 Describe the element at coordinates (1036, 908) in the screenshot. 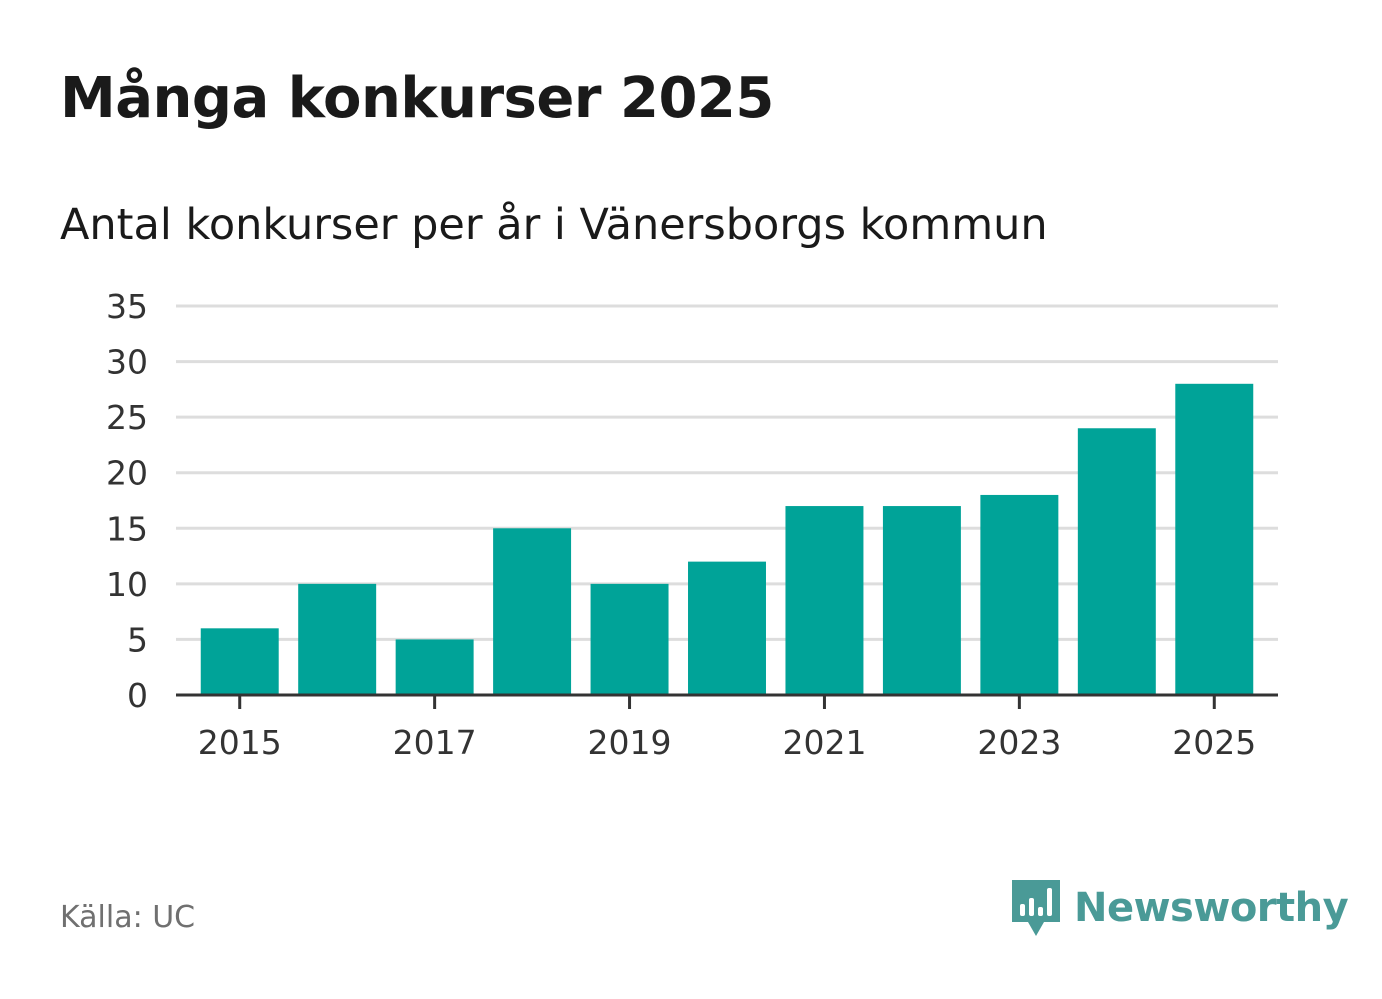

I see `newsworthy-logo-icon` at that location.